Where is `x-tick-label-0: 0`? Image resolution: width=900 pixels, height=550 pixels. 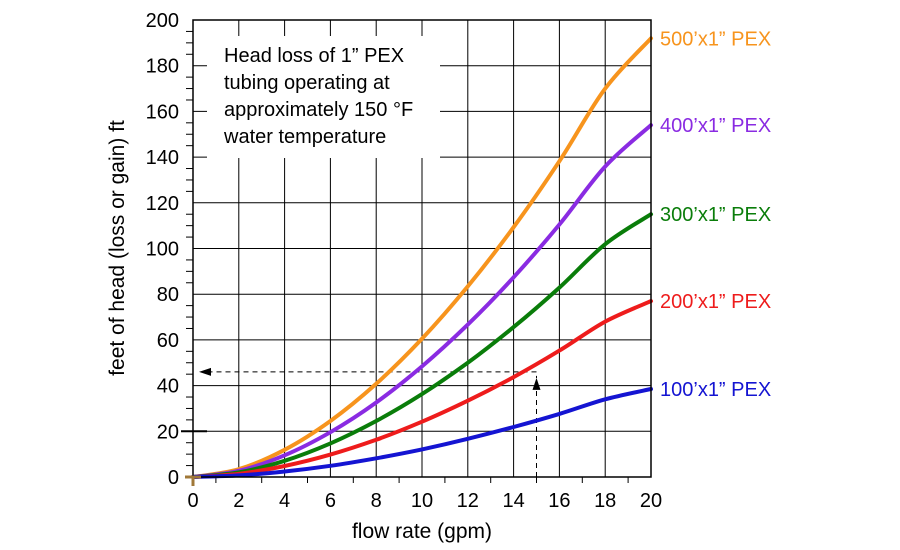
x-tick-label-0: 0 is located at coordinates (192, 501).